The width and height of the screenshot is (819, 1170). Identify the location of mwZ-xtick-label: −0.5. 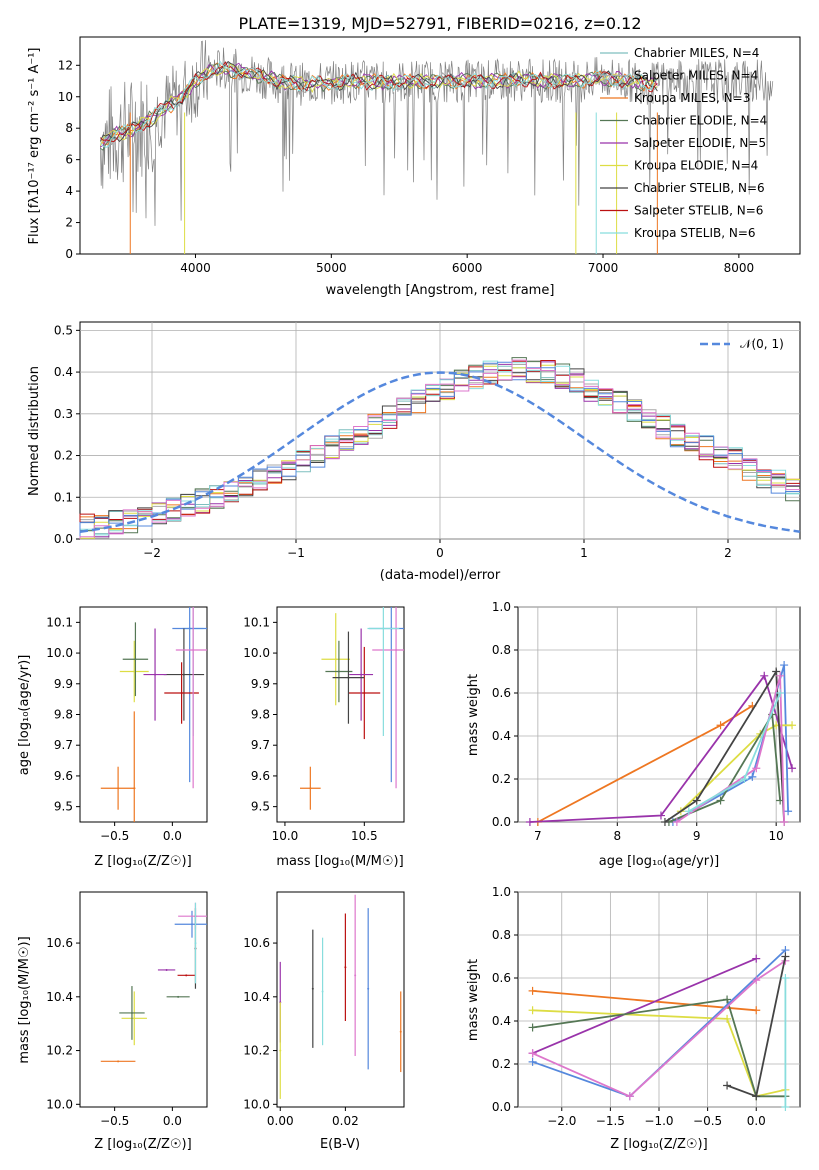
(707, 1121).